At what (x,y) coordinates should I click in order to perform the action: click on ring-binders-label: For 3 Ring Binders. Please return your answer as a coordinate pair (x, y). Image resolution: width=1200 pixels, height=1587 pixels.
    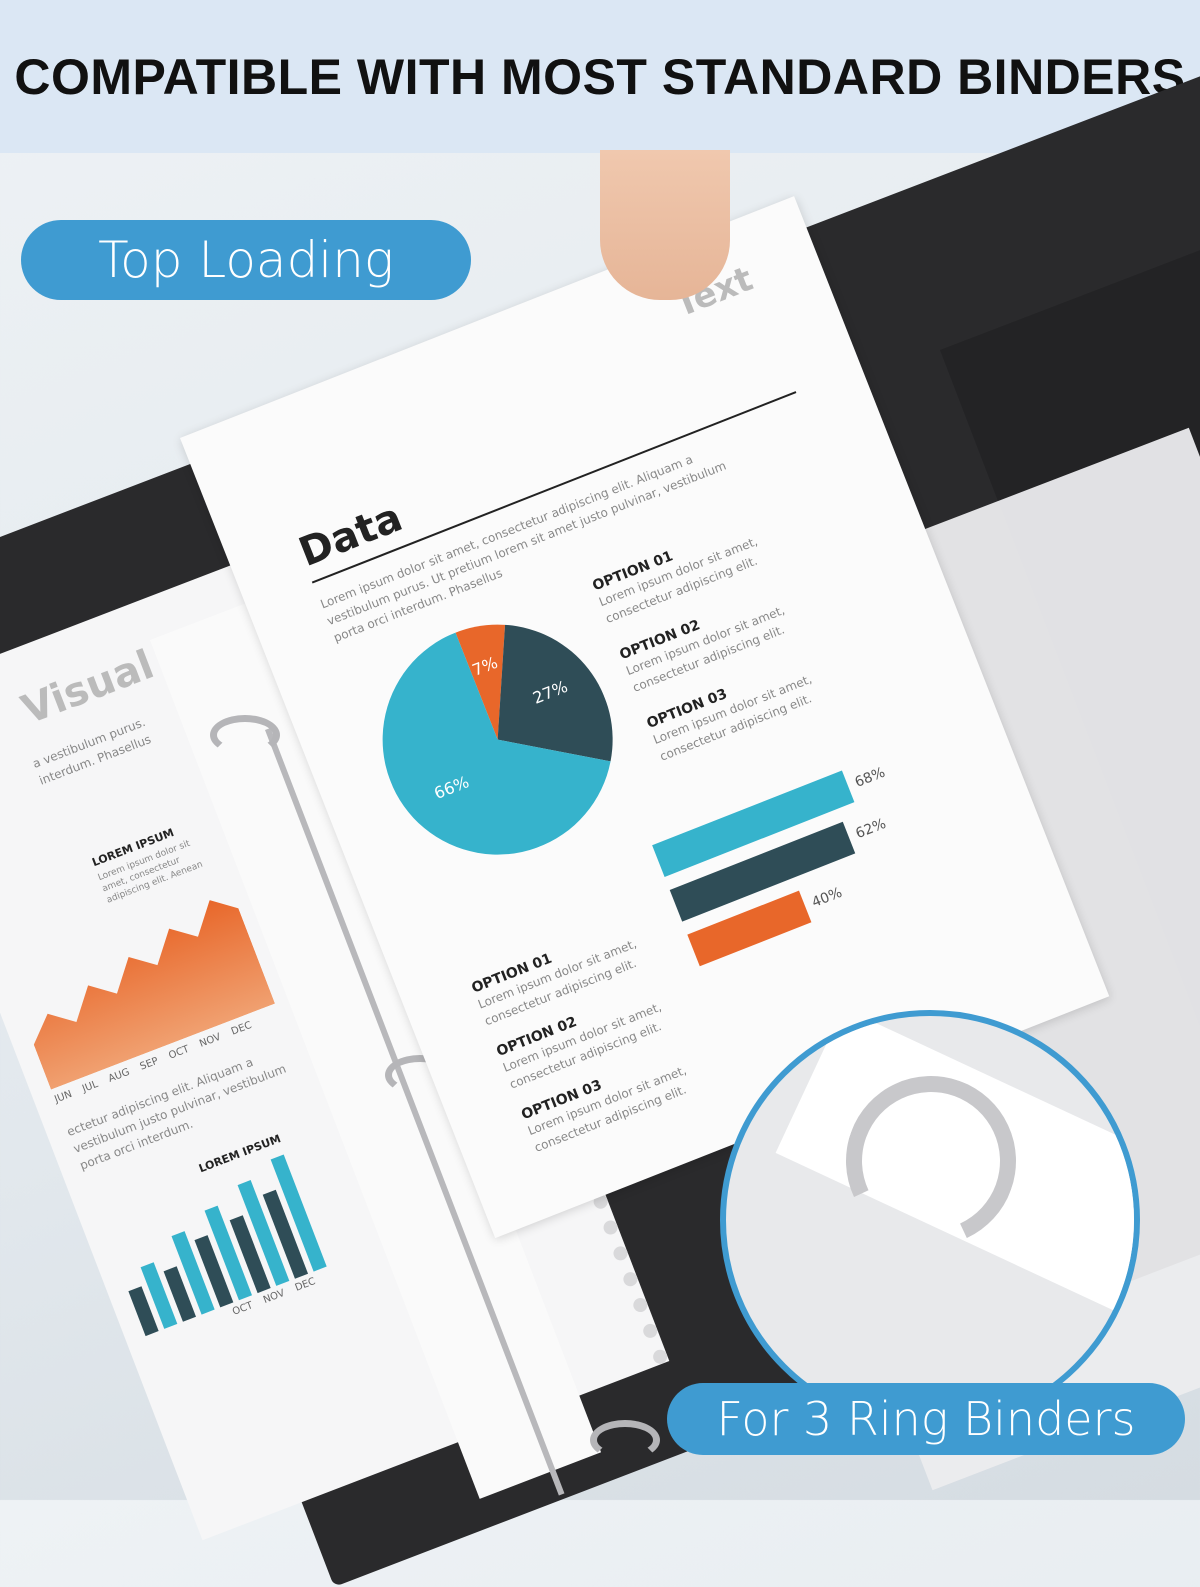
    Looking at the image, I should click on (926, 1419).